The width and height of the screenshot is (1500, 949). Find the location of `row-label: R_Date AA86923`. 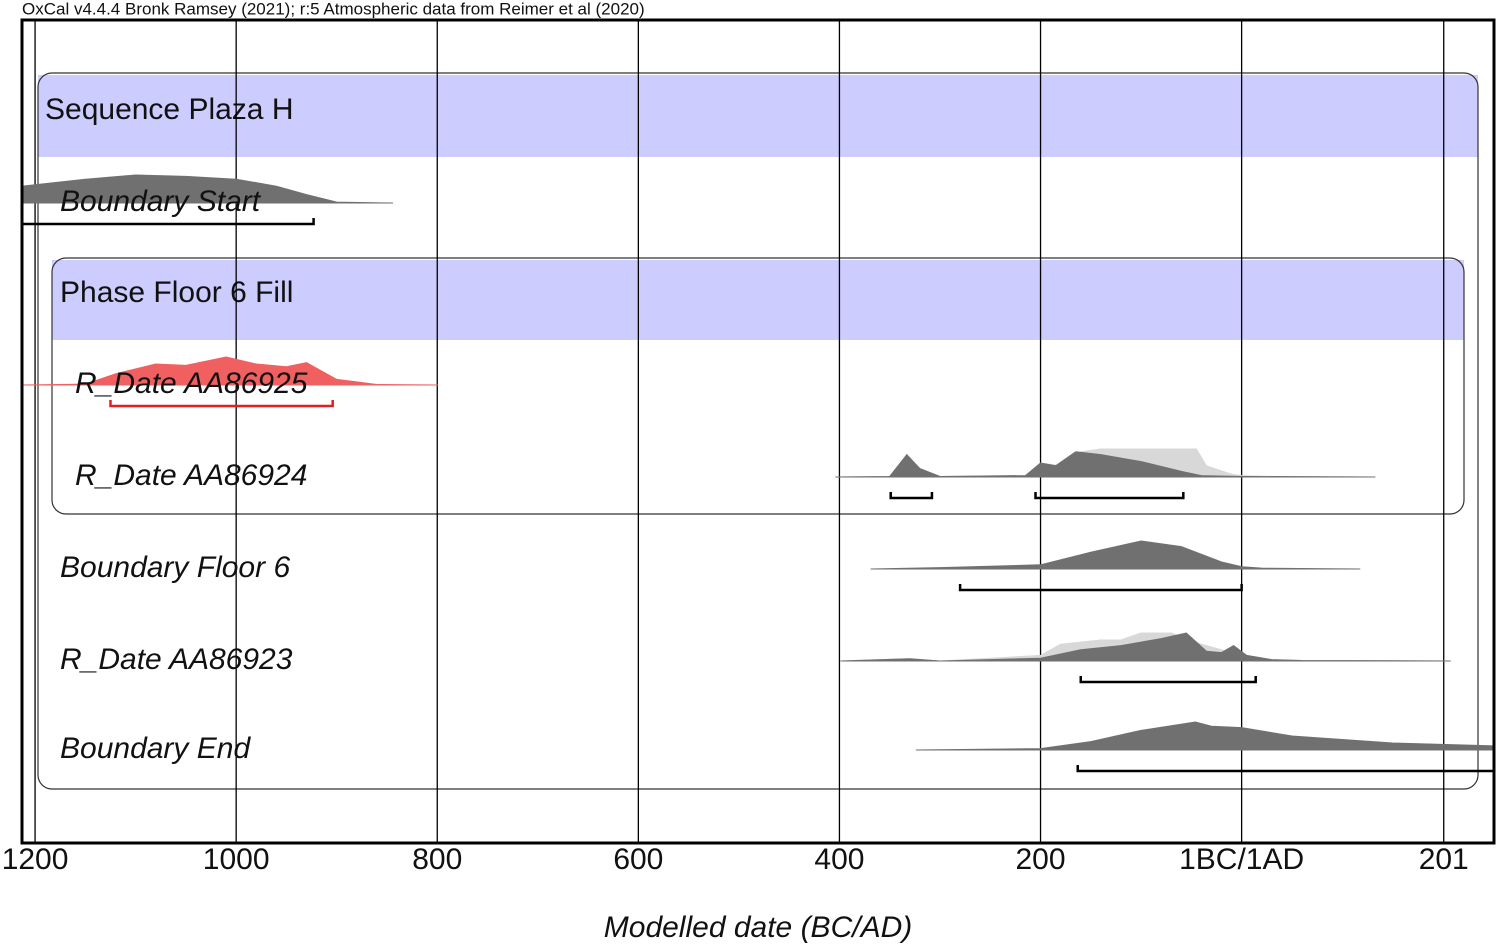

row-label: R_Date AA86923 is located at coordinates (176, 659).